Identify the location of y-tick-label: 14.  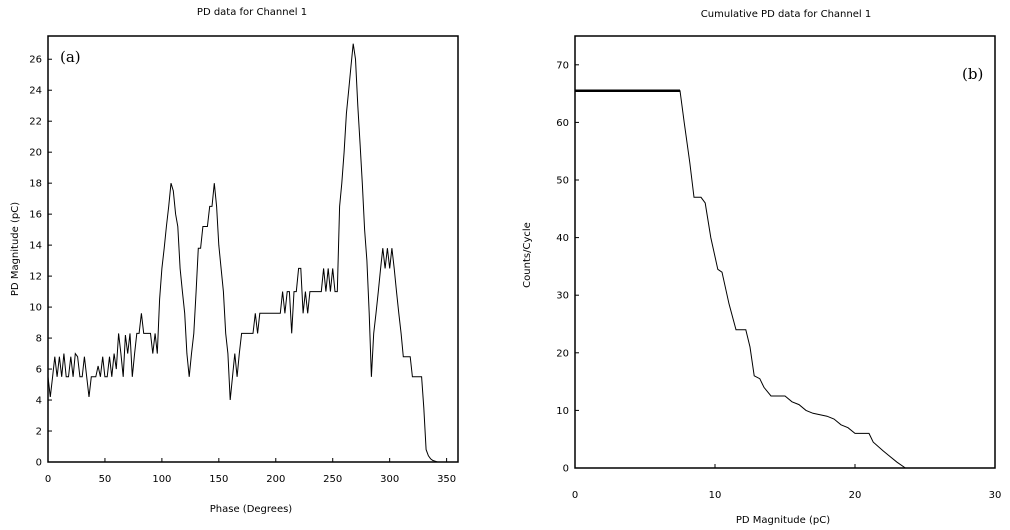
(35, 246).